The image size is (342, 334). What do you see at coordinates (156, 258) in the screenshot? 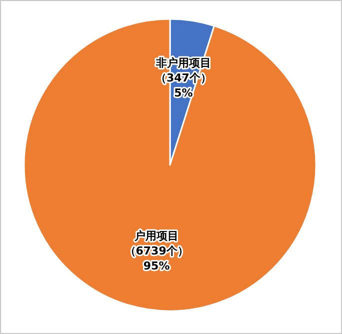
I see `data-label: （6739个） 95%` at bounding box center [156, 258].